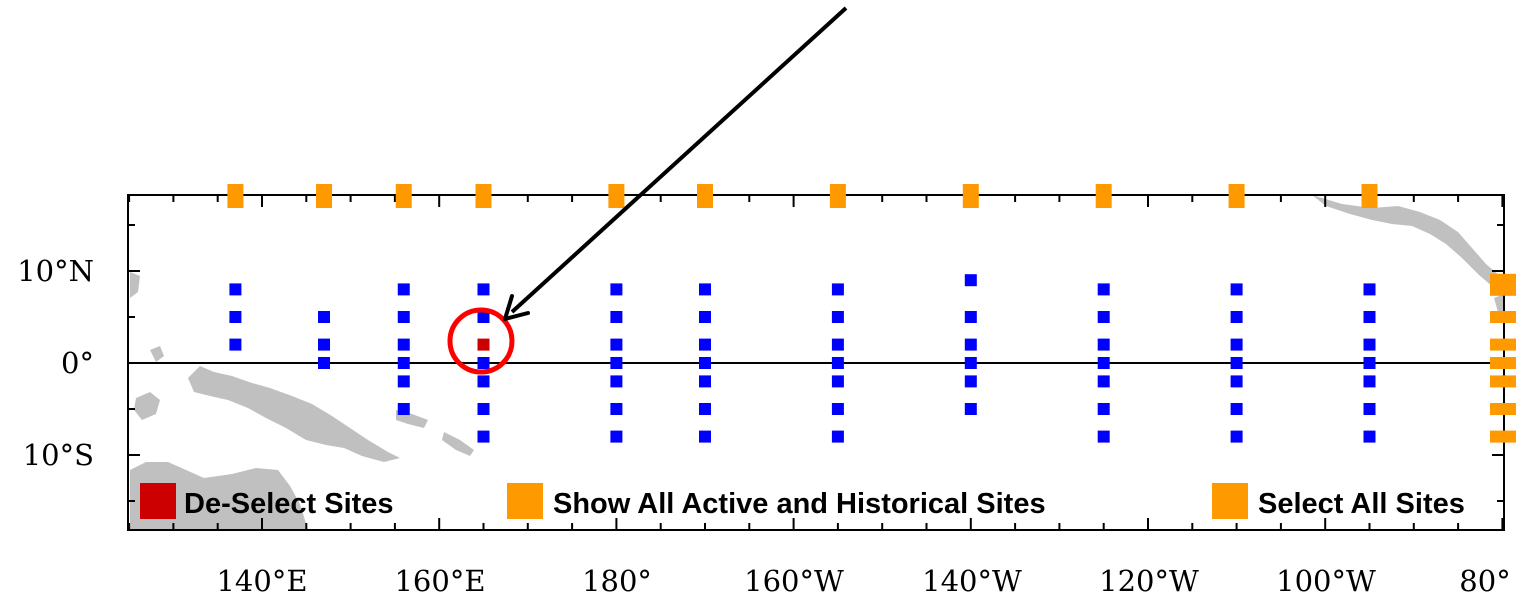 This screenshot has height=600, width=1528. Describe the element at coordinates (794, 581) in the screenshot. I see `x-tick-label: 160°W` at that location.